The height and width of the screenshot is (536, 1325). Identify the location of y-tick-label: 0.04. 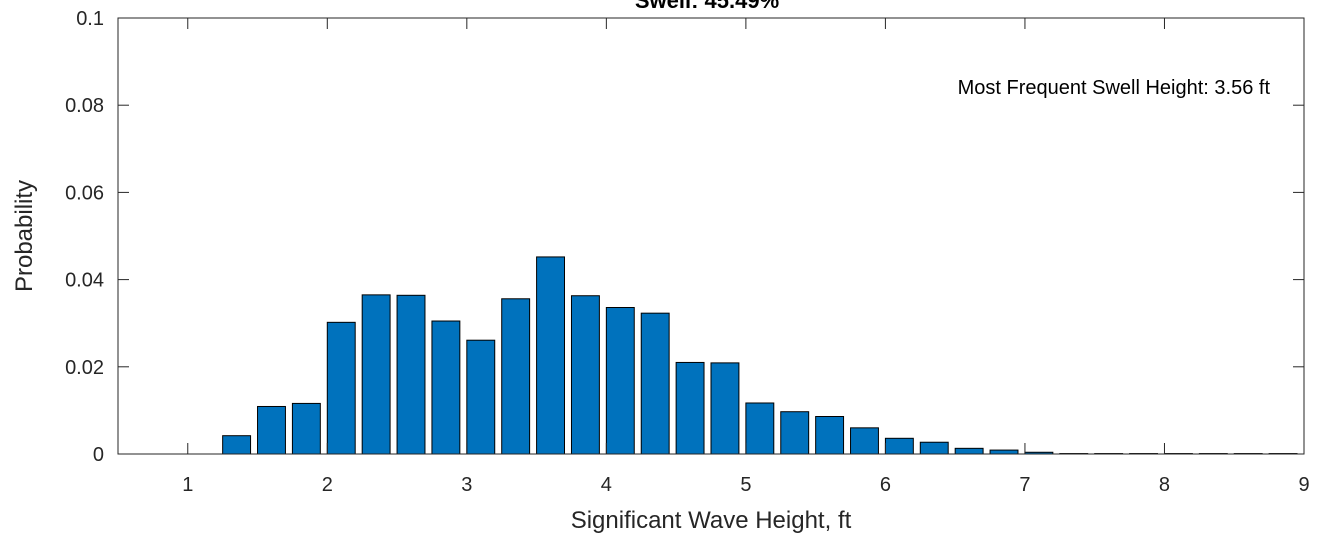
(84, 281).